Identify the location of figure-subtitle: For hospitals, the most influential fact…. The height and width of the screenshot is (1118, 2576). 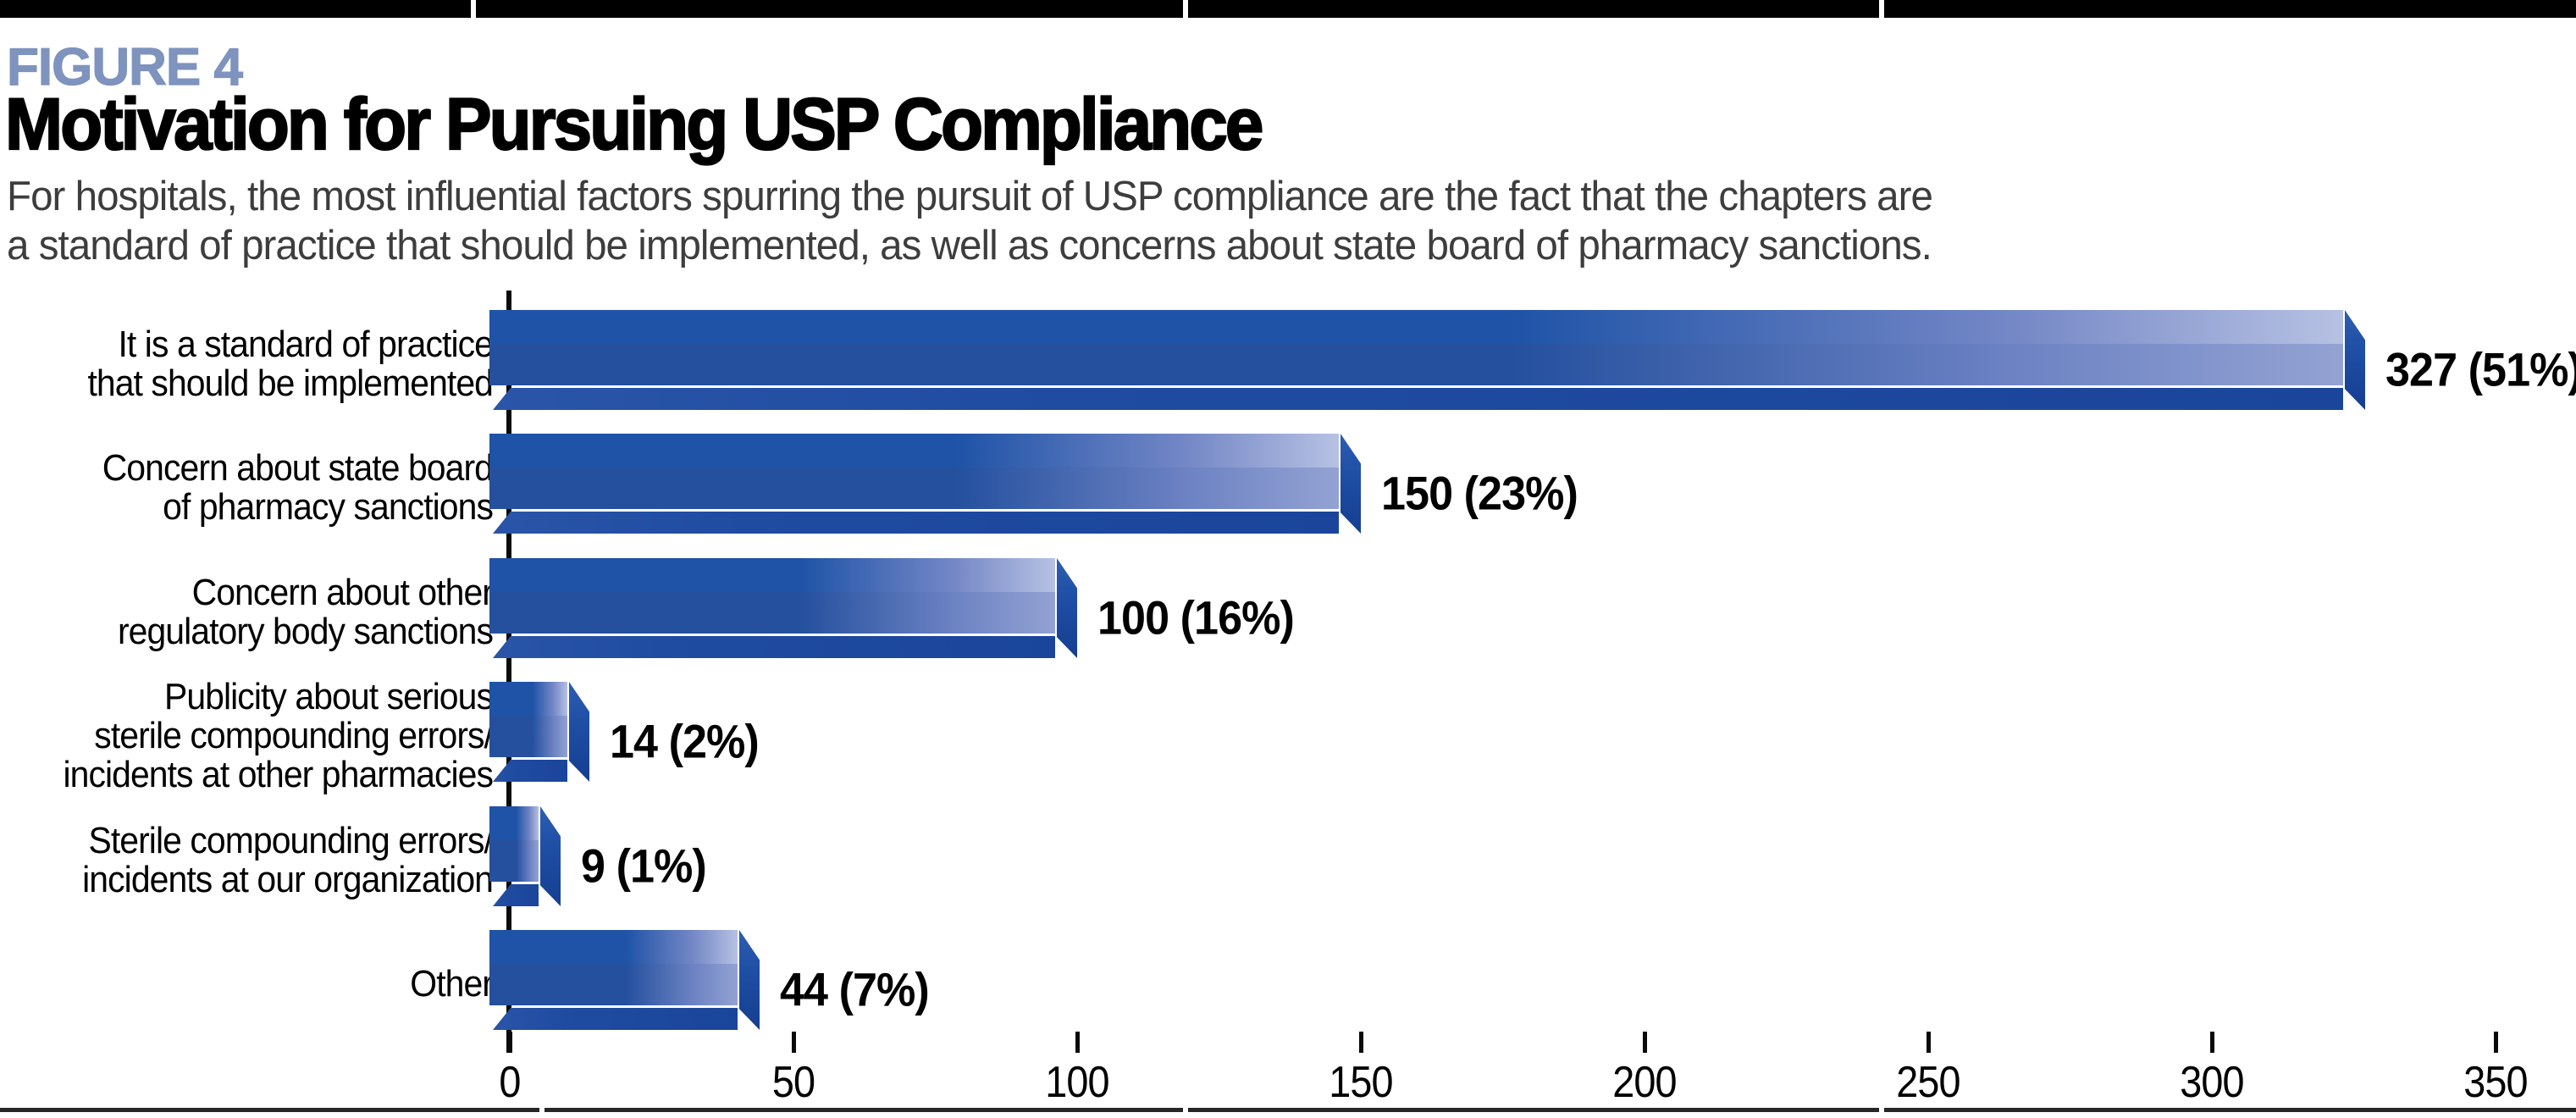
(970, 221).